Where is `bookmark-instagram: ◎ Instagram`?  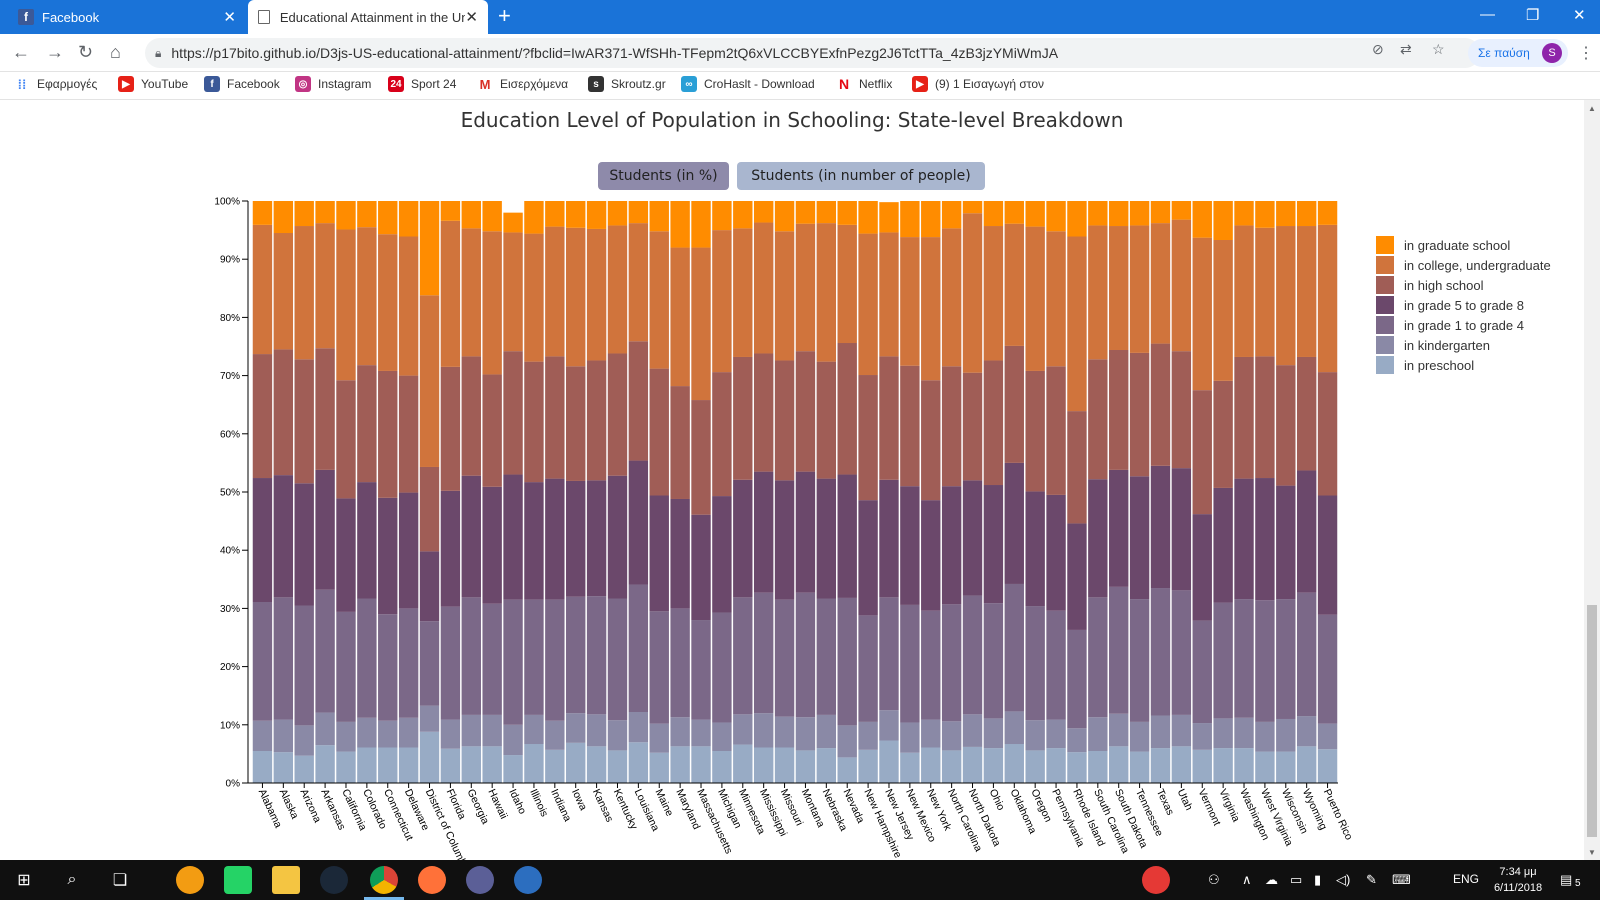 bookmark-instagram: ◎ Instagram is located at coordinates (333, 84).